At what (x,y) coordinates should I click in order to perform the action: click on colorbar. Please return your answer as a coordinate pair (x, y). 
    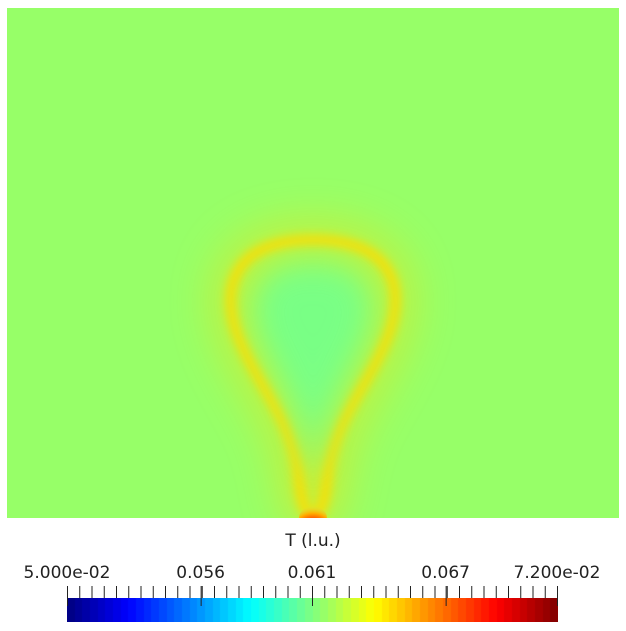
    Looking at the image, I should click on (312, 604).